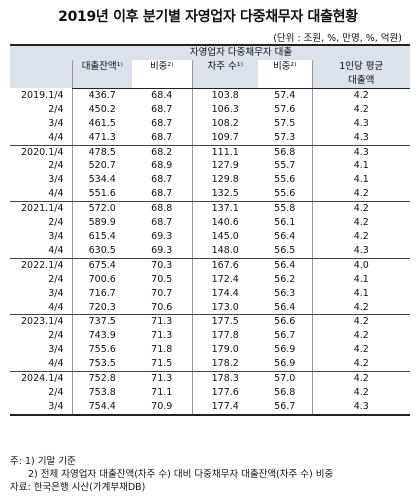  I want to click on share-cell: 71.3, so click(162, 336).